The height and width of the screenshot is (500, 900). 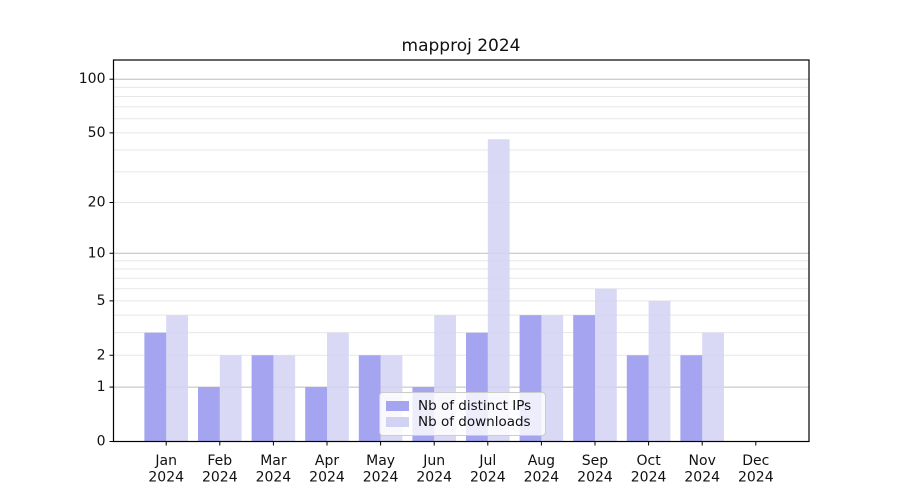 What do you see at coordinates (273, 461) in the screenshot?
I see `x-tick-label-month-mar: Mar` at bounding box center [273, 461].